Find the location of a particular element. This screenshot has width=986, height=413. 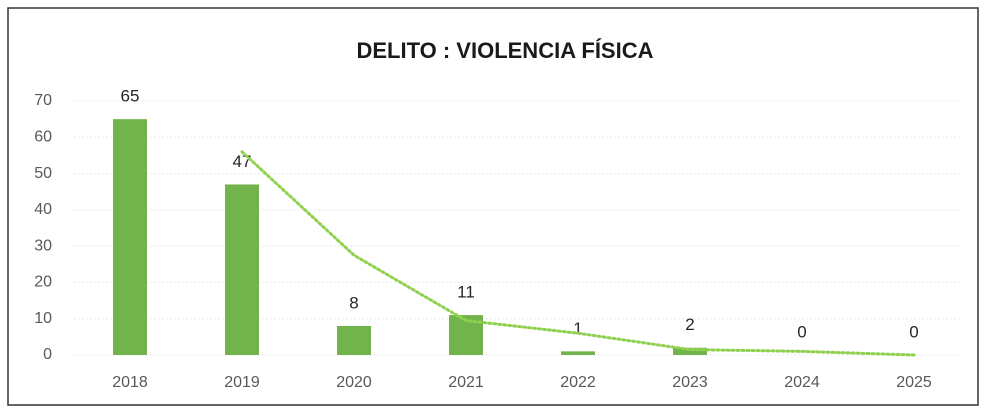

x-tick-label: 2022 is located at coordinates (578, 382).